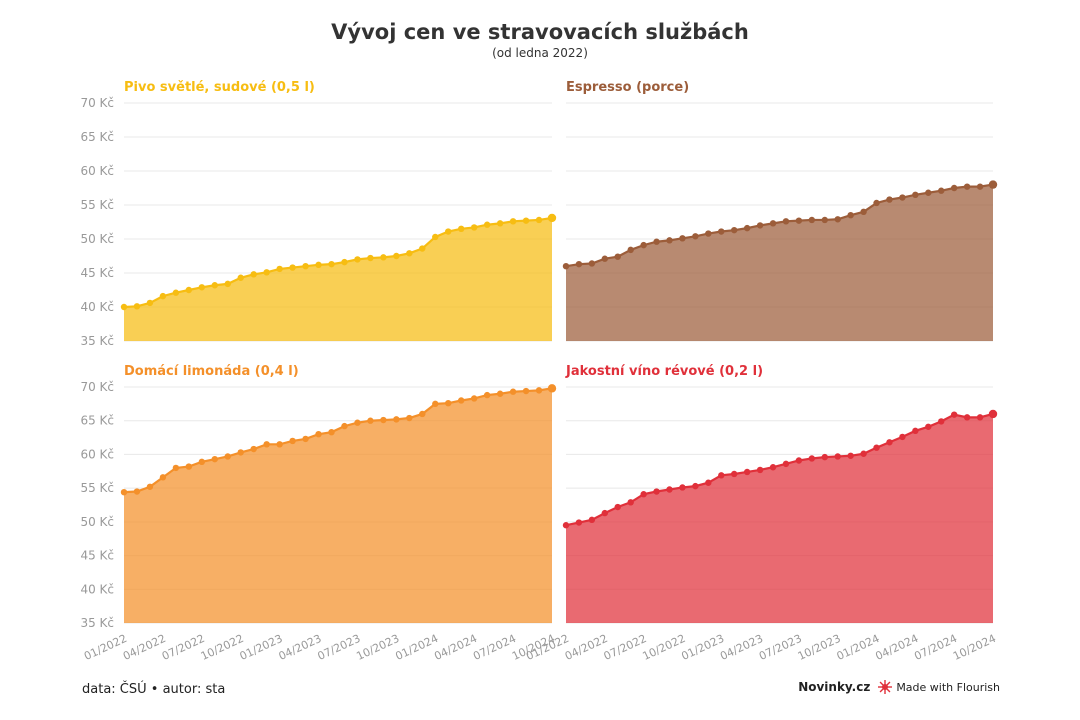 This screenshot has width=1080, height=720. I want to click on x-tick-label: 10/2024, so click(974, 647).